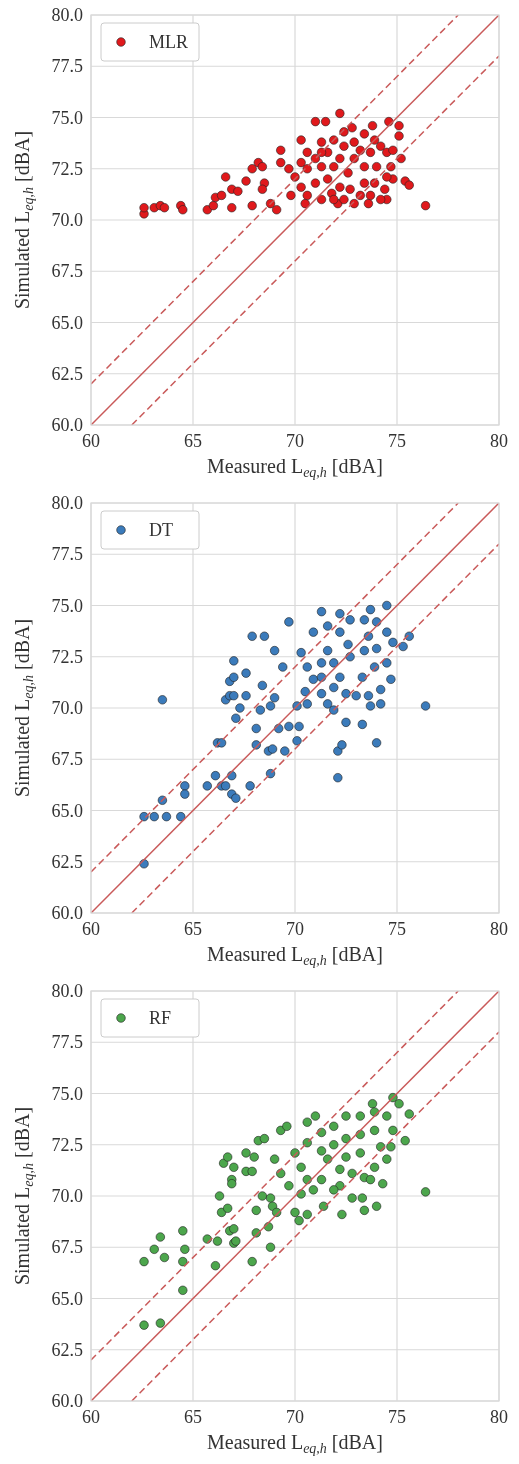 The width and height of the screenshot is (519, 1464). What do you see at coordinates (161, 530) in the screenshot?
I see `legend-label: DT` at bounding box center [161, 530].